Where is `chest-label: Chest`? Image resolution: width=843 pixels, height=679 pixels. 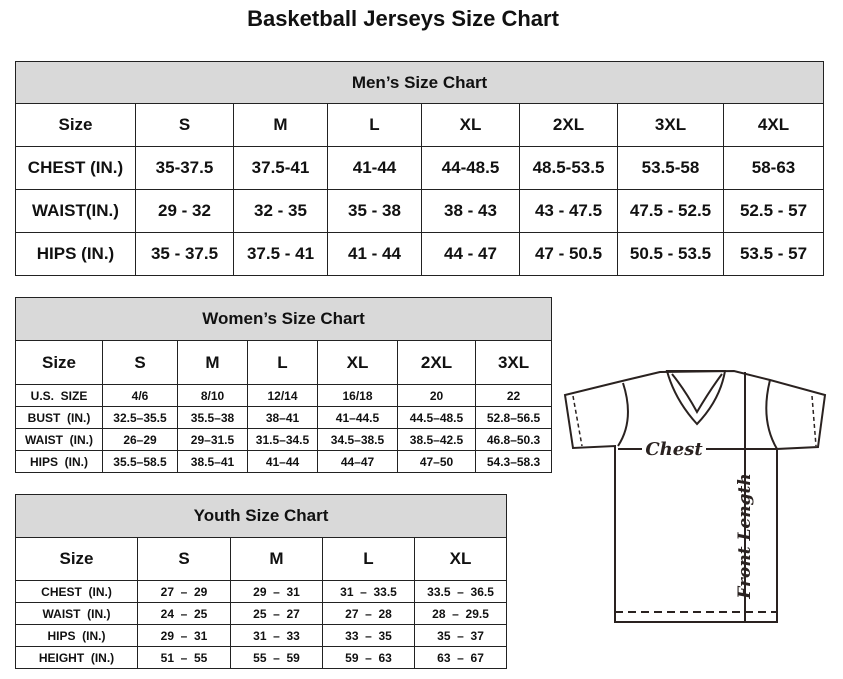 chest-label: Chest is located at coordinates (674, 449).